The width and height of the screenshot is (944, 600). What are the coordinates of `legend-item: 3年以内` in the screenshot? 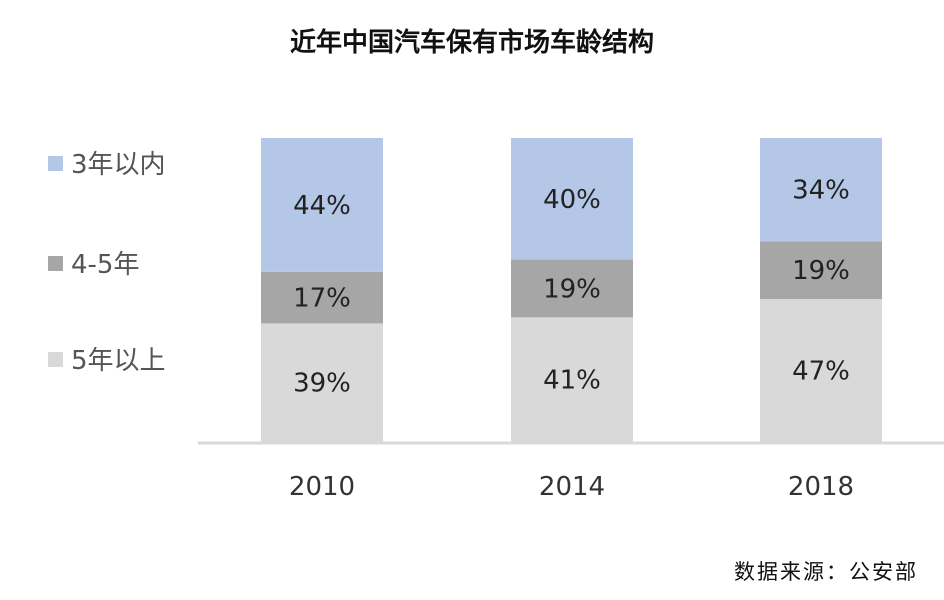 It's located at (107, 165).